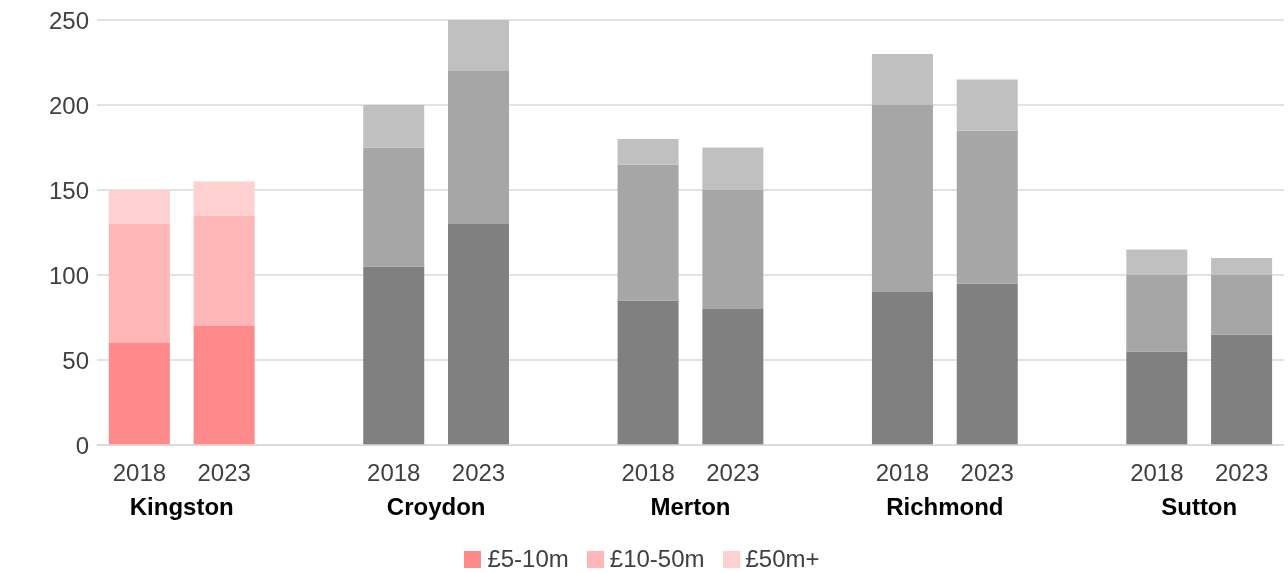 This screenshot has height=573, width=1288. What do you see at coordinates (690, 506) in the screenshot?
I see `text: Merton` at bounding box center [690, 506].